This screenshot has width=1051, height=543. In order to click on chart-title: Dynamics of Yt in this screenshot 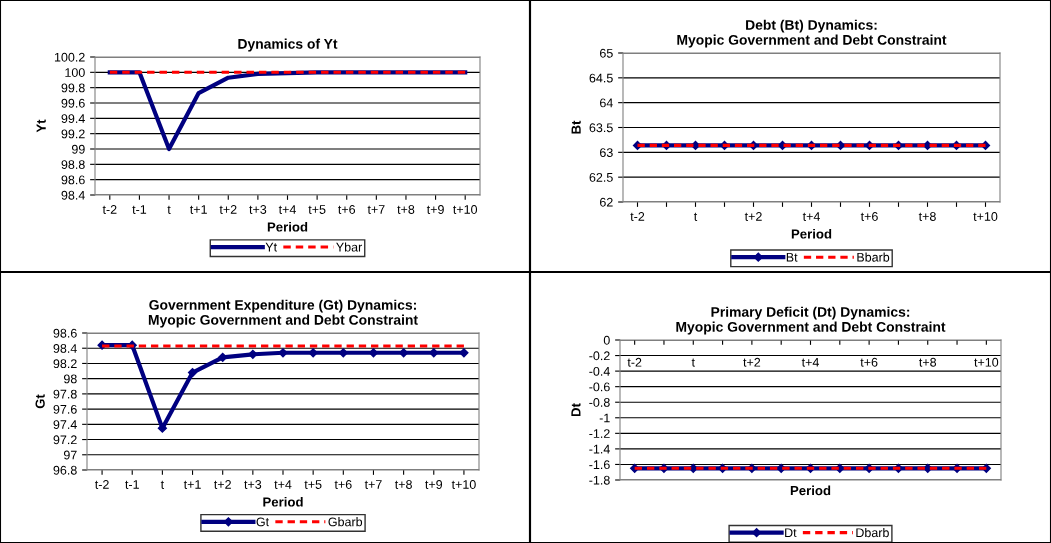, I will do `click(288, 45)`.